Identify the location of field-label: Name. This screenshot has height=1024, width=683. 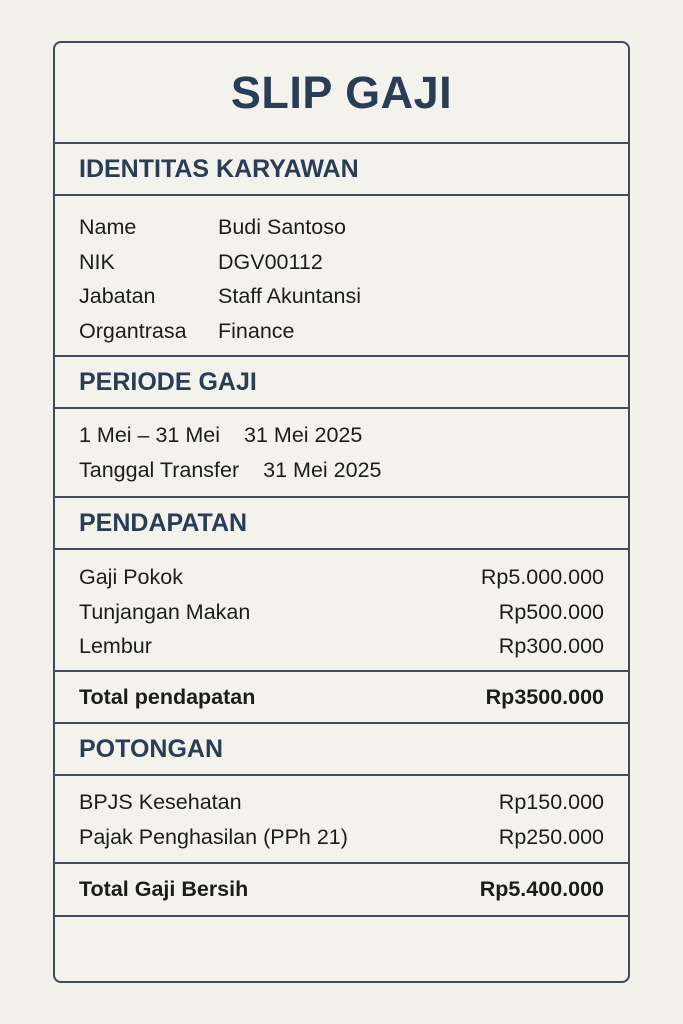
(108, 226).